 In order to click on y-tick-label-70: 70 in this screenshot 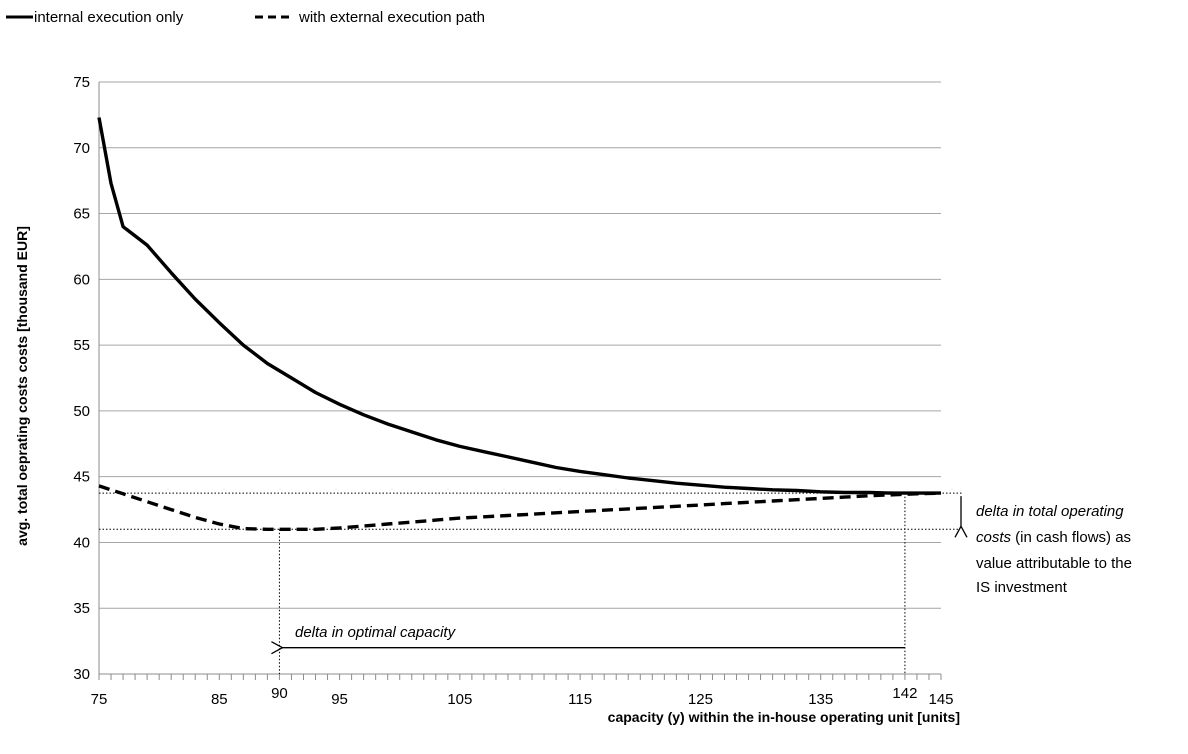, I will do `click(81, 148)`.